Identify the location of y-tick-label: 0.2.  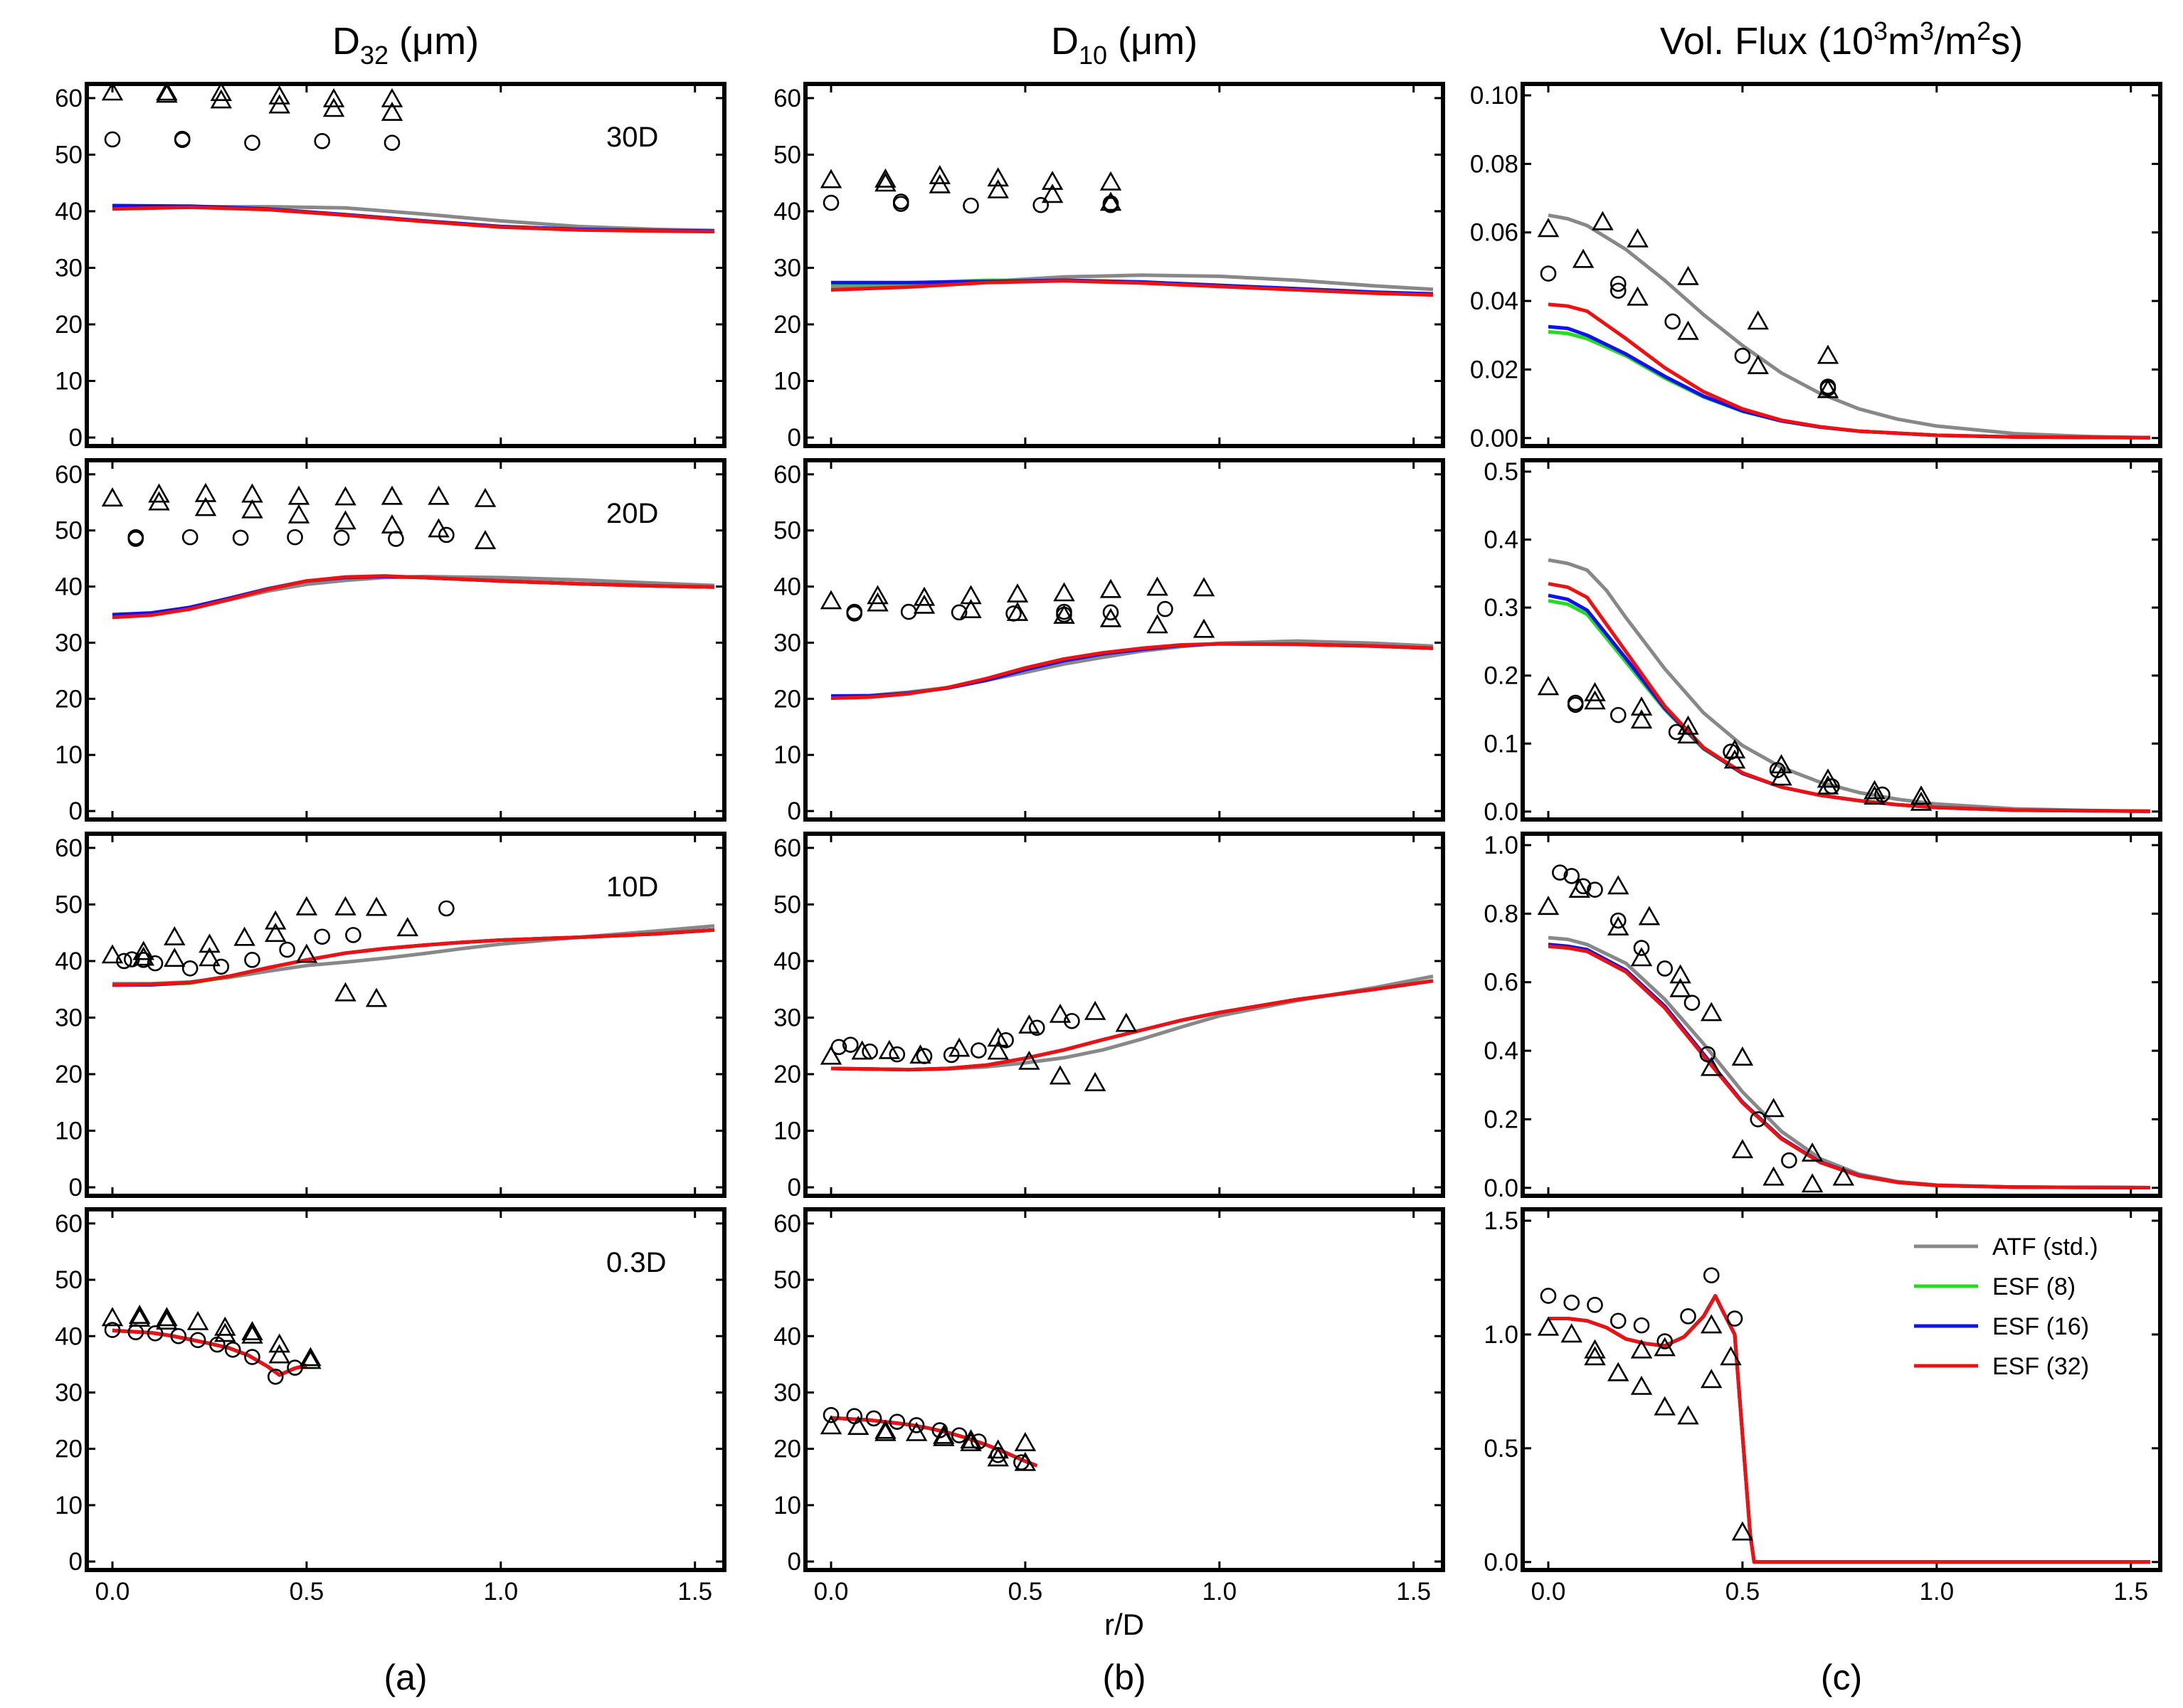
(1501, 676).